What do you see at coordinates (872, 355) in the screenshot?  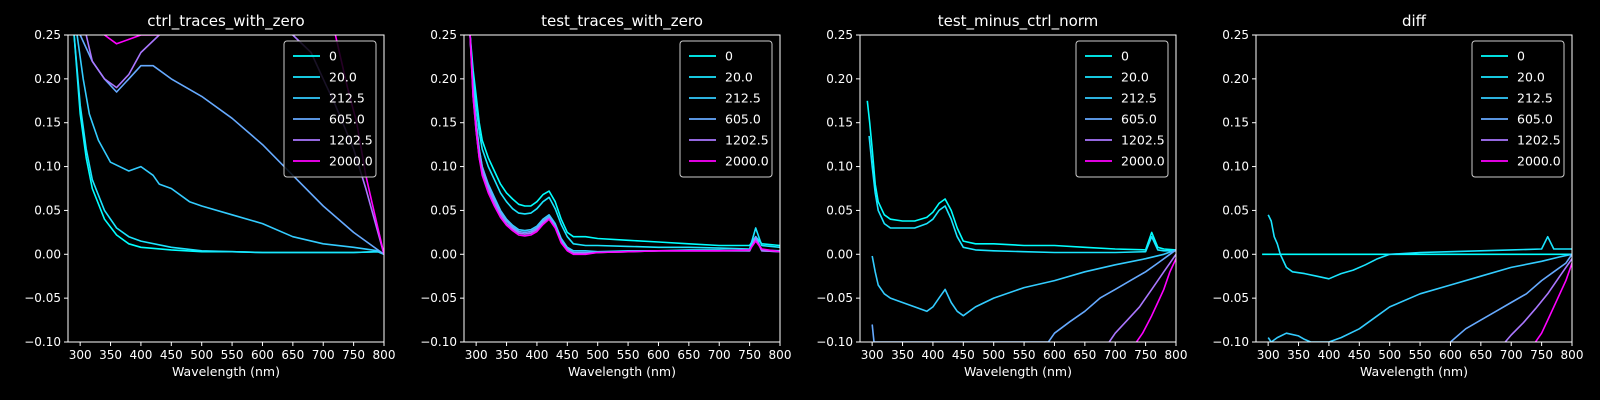 I see `x-tick-label: 300` at bounding box center [872, 355].